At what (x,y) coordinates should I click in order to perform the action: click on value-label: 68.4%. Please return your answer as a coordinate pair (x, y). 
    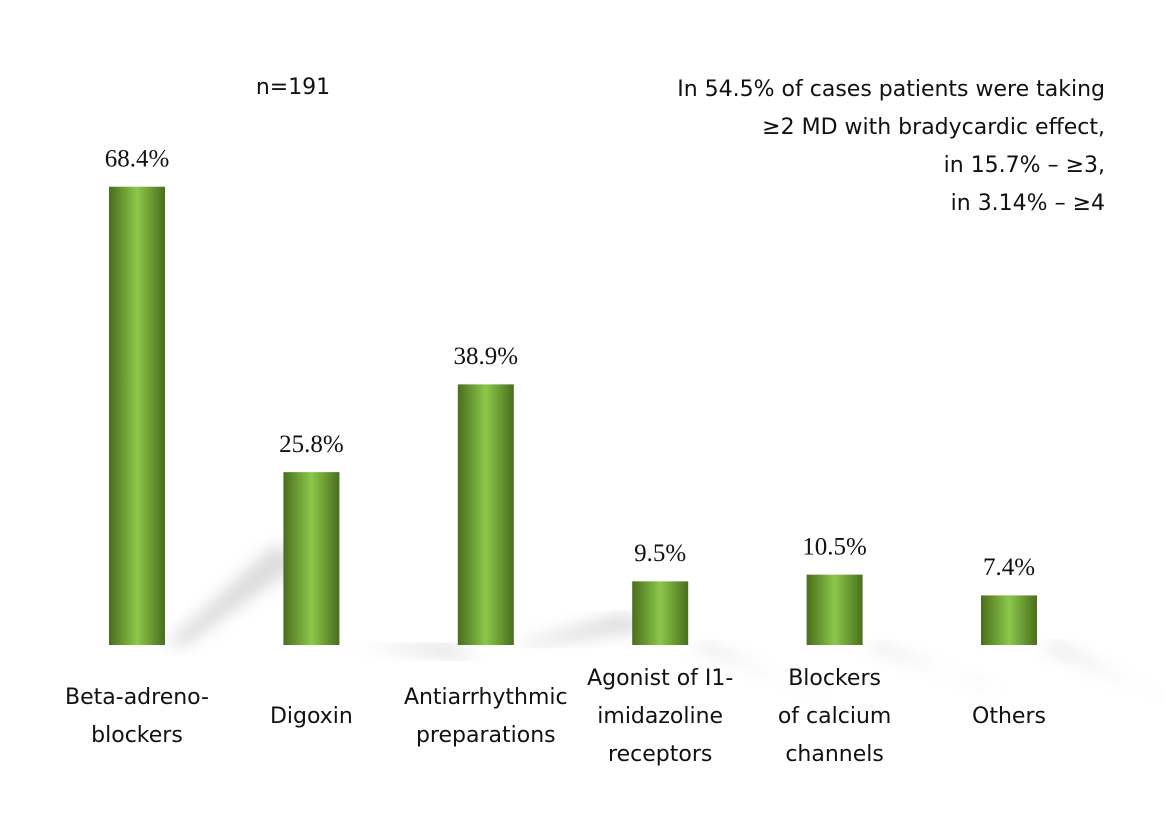
    Looking at the image, I should click on (137, 158).